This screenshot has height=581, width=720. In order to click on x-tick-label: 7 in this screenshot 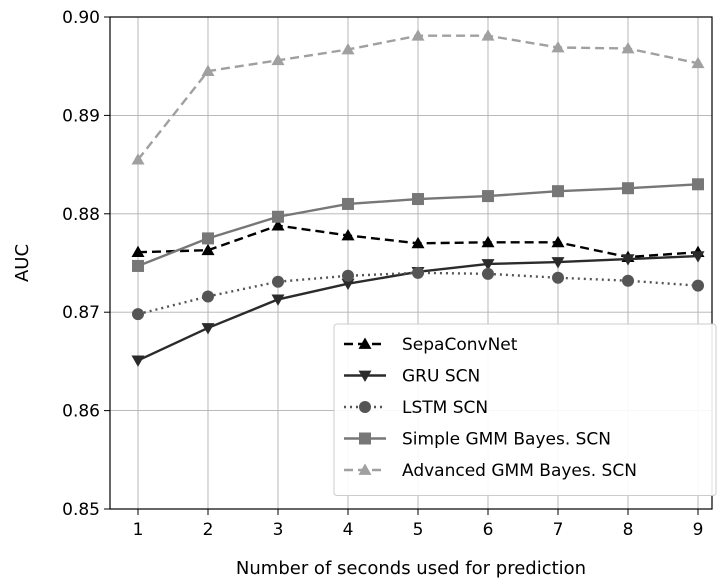, I will do `click(558, 530)`.